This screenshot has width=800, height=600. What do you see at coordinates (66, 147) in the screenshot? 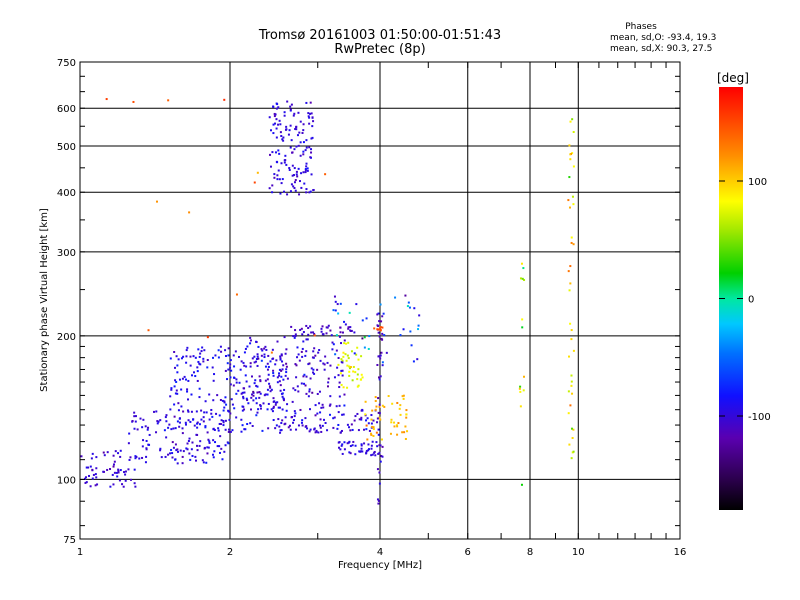
I see `y-tick-label: 500` at bounding box center [66, 147].